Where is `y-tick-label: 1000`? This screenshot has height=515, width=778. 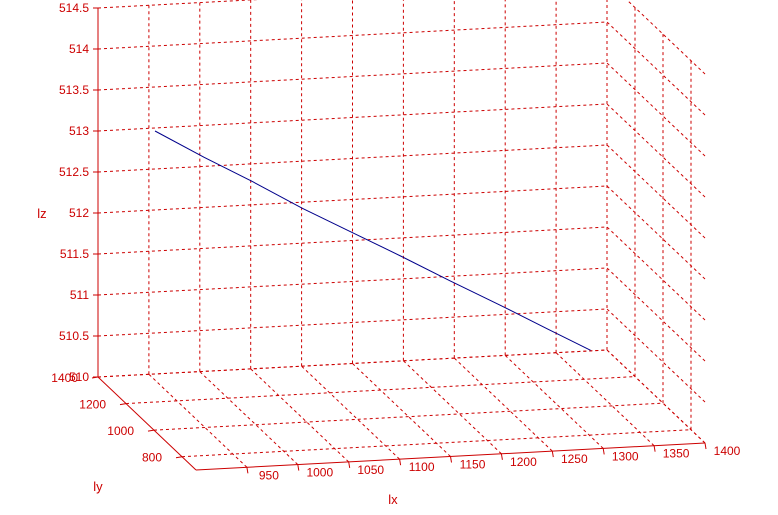
y-tick-label: 1000 is located at coordinates (120, 431).